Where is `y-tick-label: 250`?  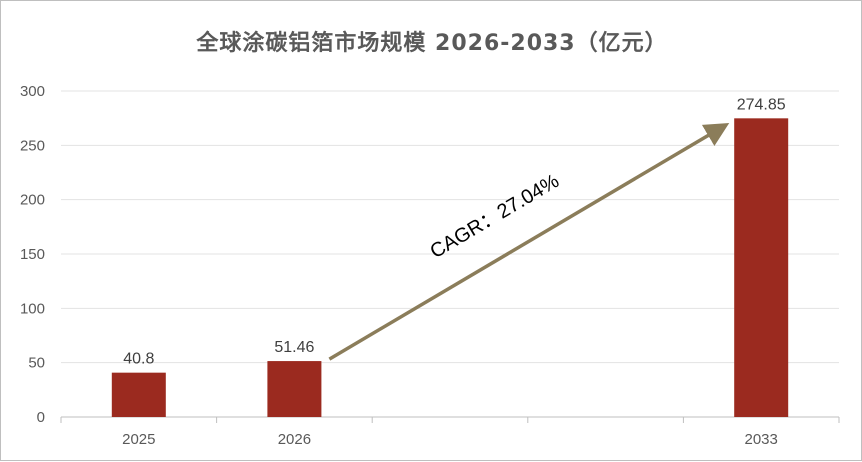 y-tick-label: 250 is located at coordinates (32, 145).